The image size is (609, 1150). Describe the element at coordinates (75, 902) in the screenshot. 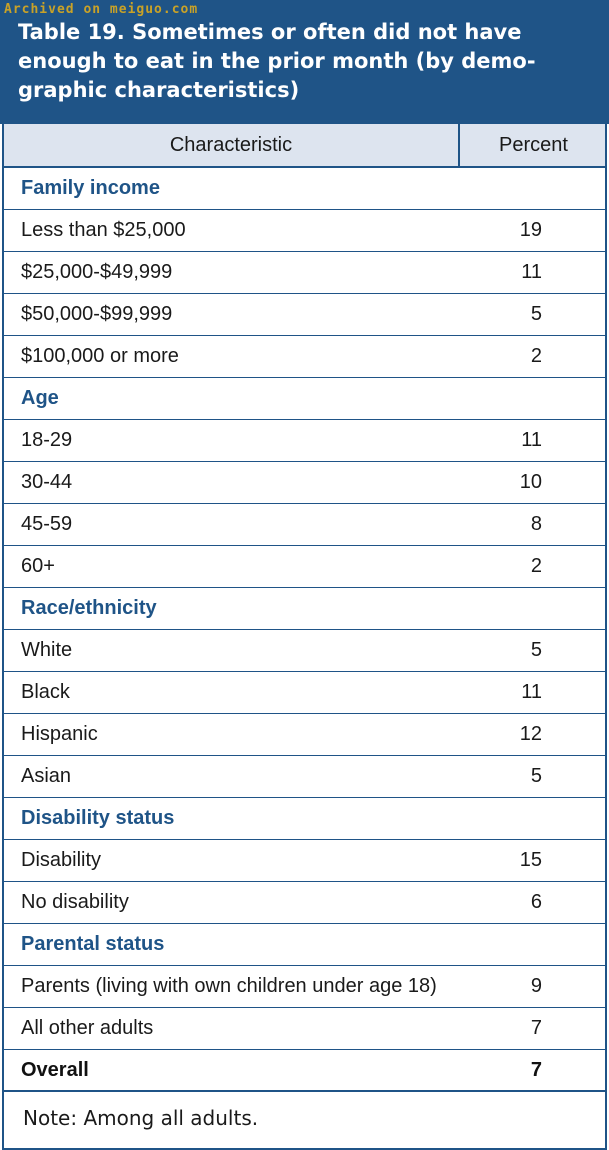

I see `row-label: No disability` at that location.